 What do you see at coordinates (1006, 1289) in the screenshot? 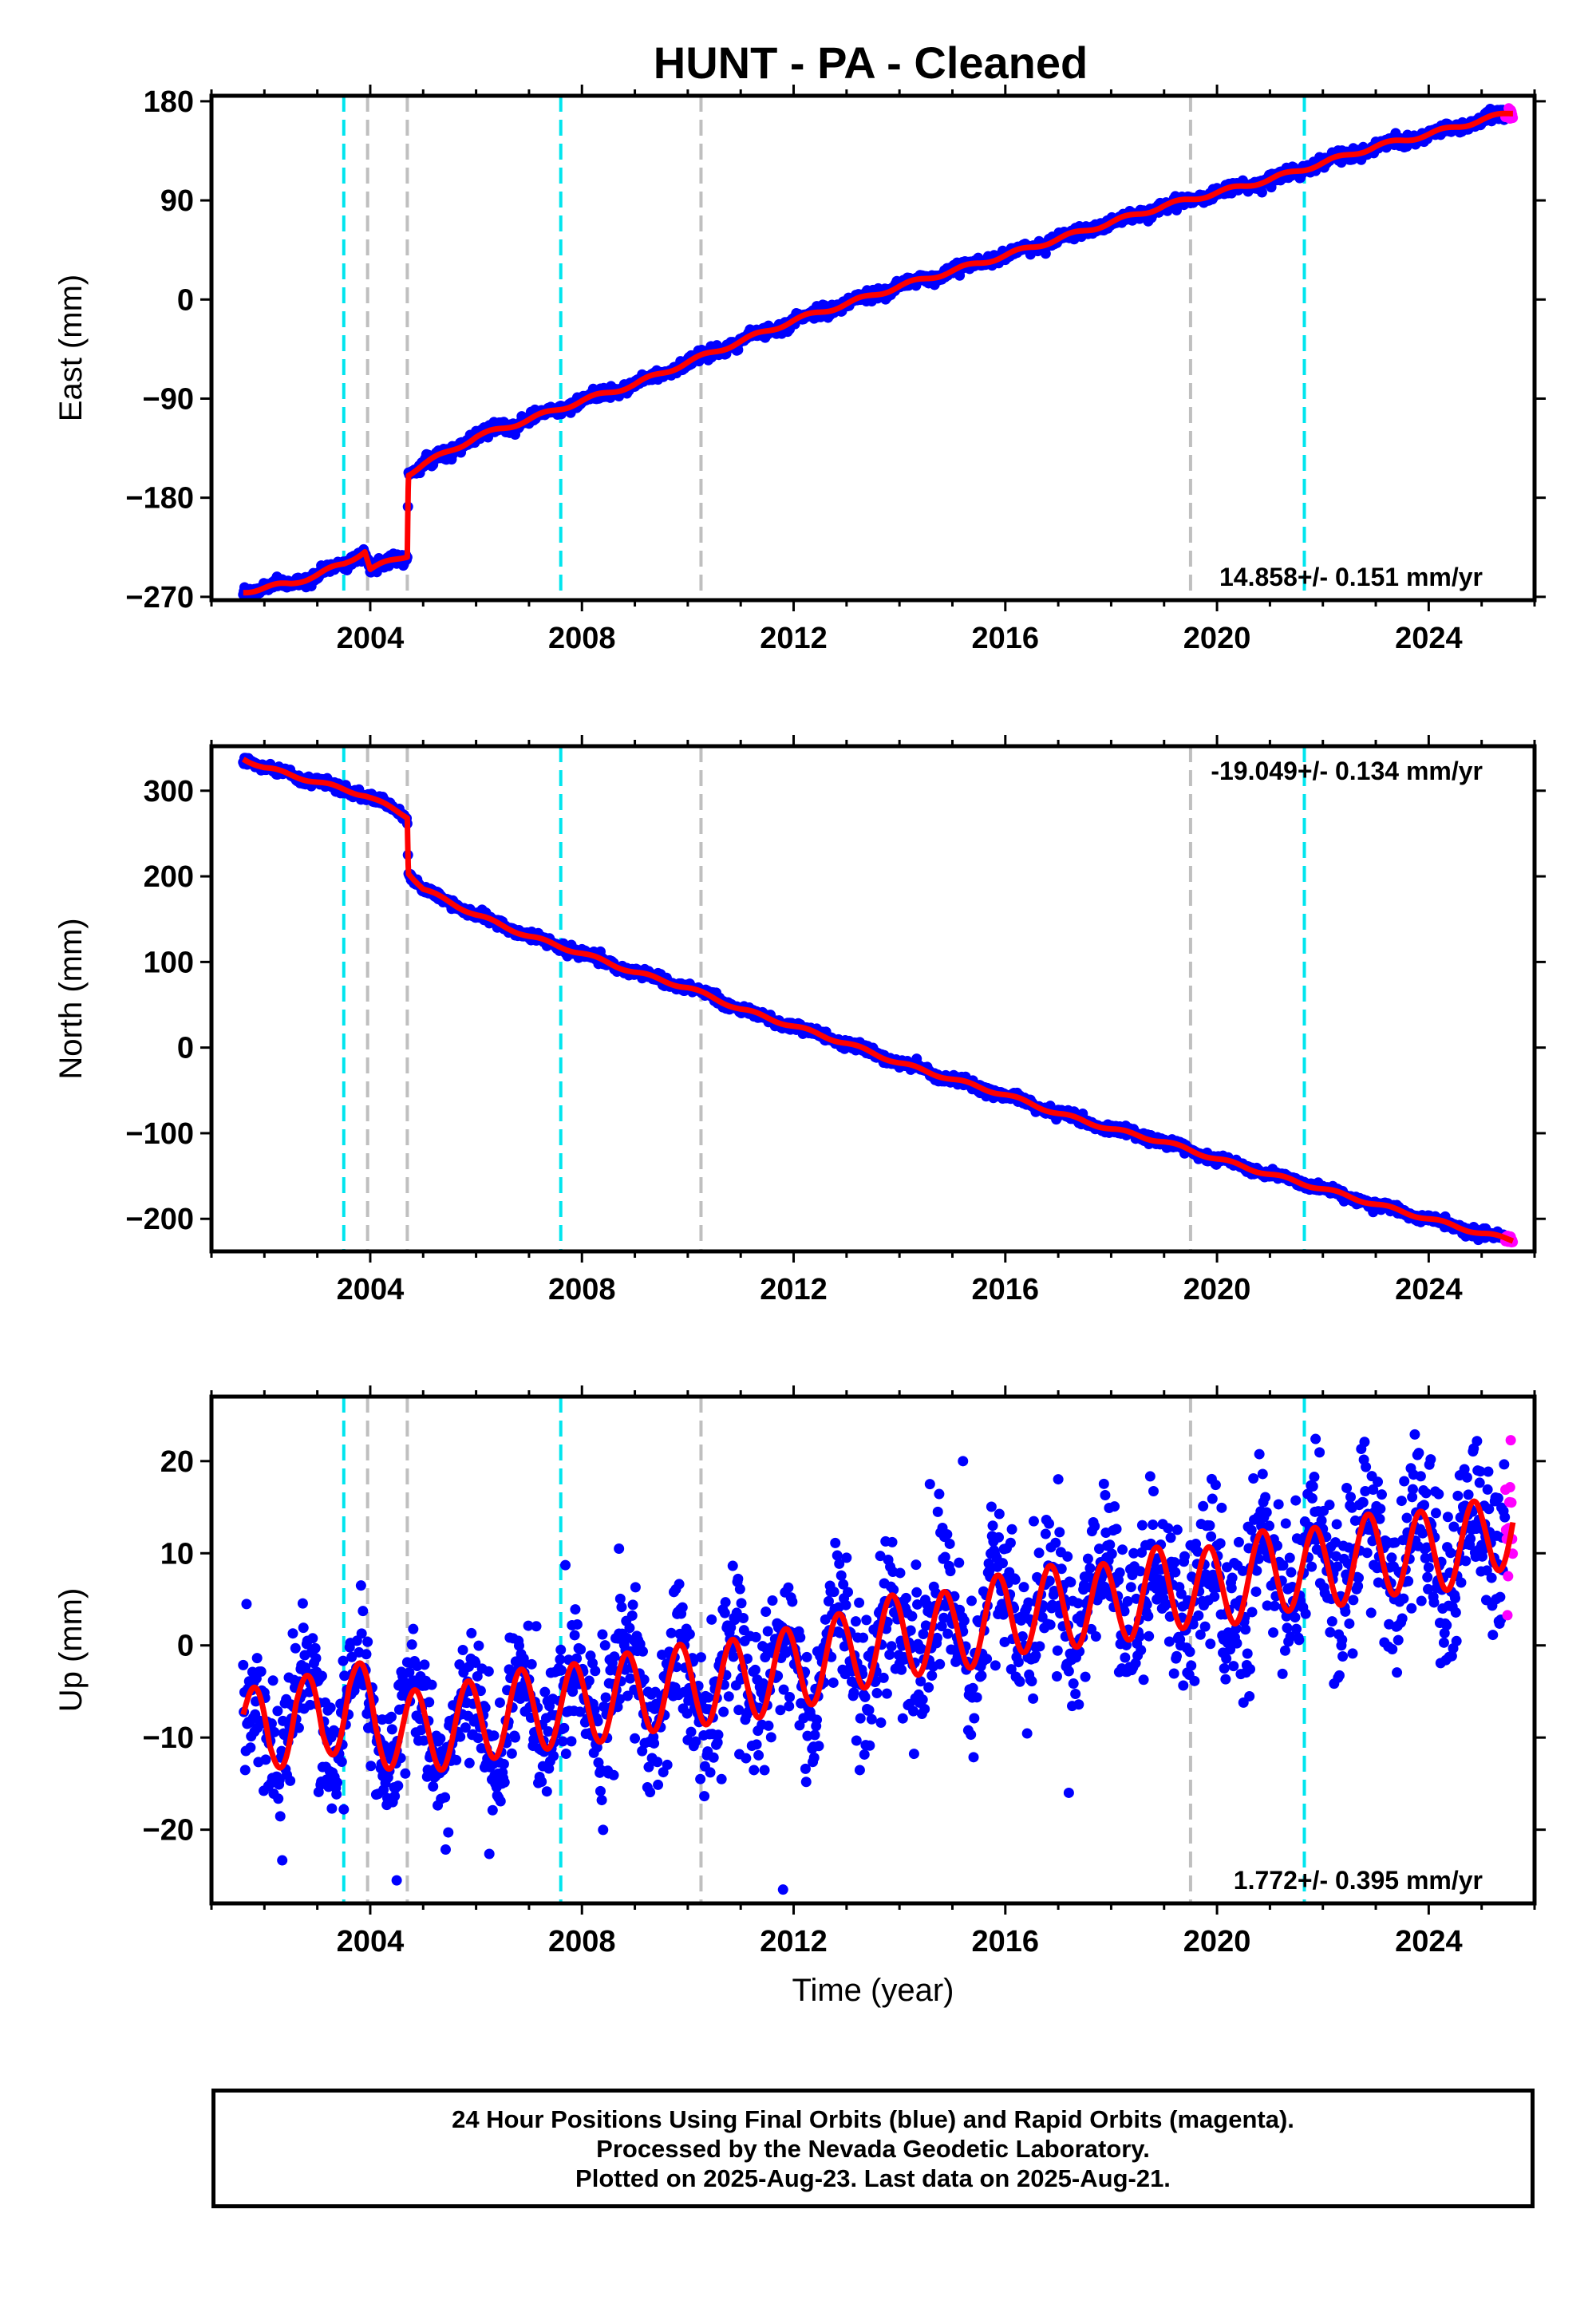
I see `x-tick-label: 2016` at bounding box center [1006, 1289].